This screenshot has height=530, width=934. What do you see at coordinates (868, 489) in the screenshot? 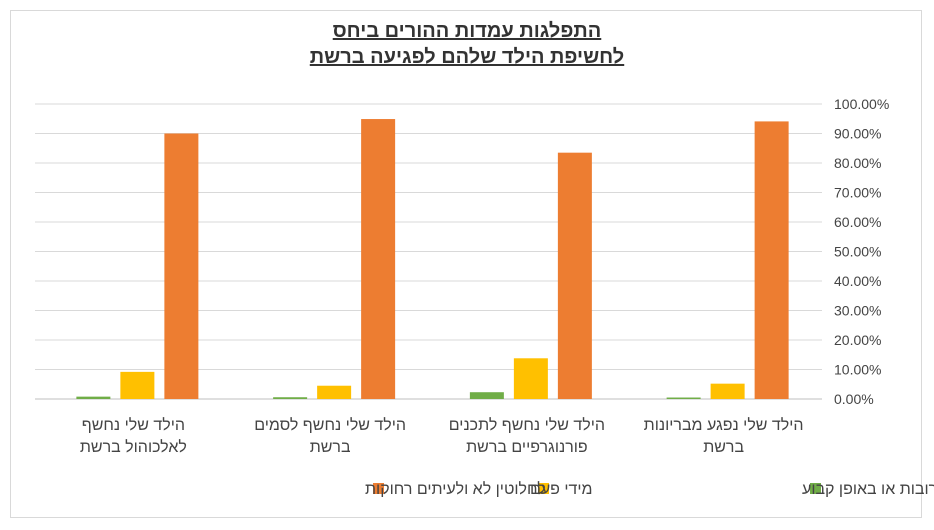
I see `legend-label: לעיתים קרובות או באופן קבוע` at bounding box center [868, 489].